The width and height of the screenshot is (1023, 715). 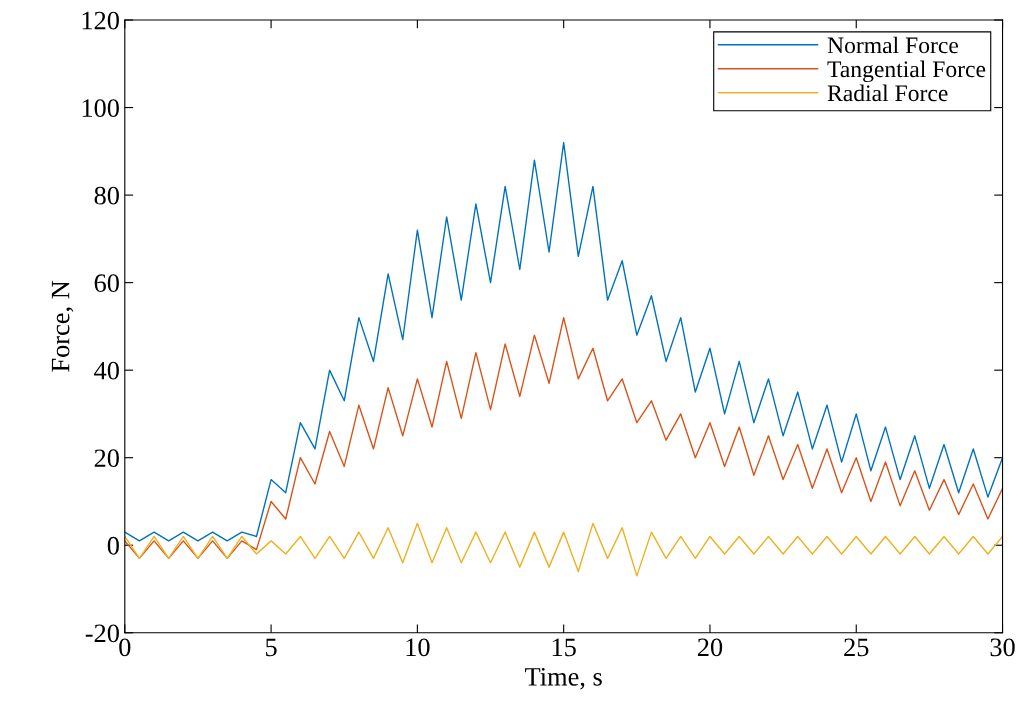 I want to click on x-tick-label: 25, so click(x=856, y=647).